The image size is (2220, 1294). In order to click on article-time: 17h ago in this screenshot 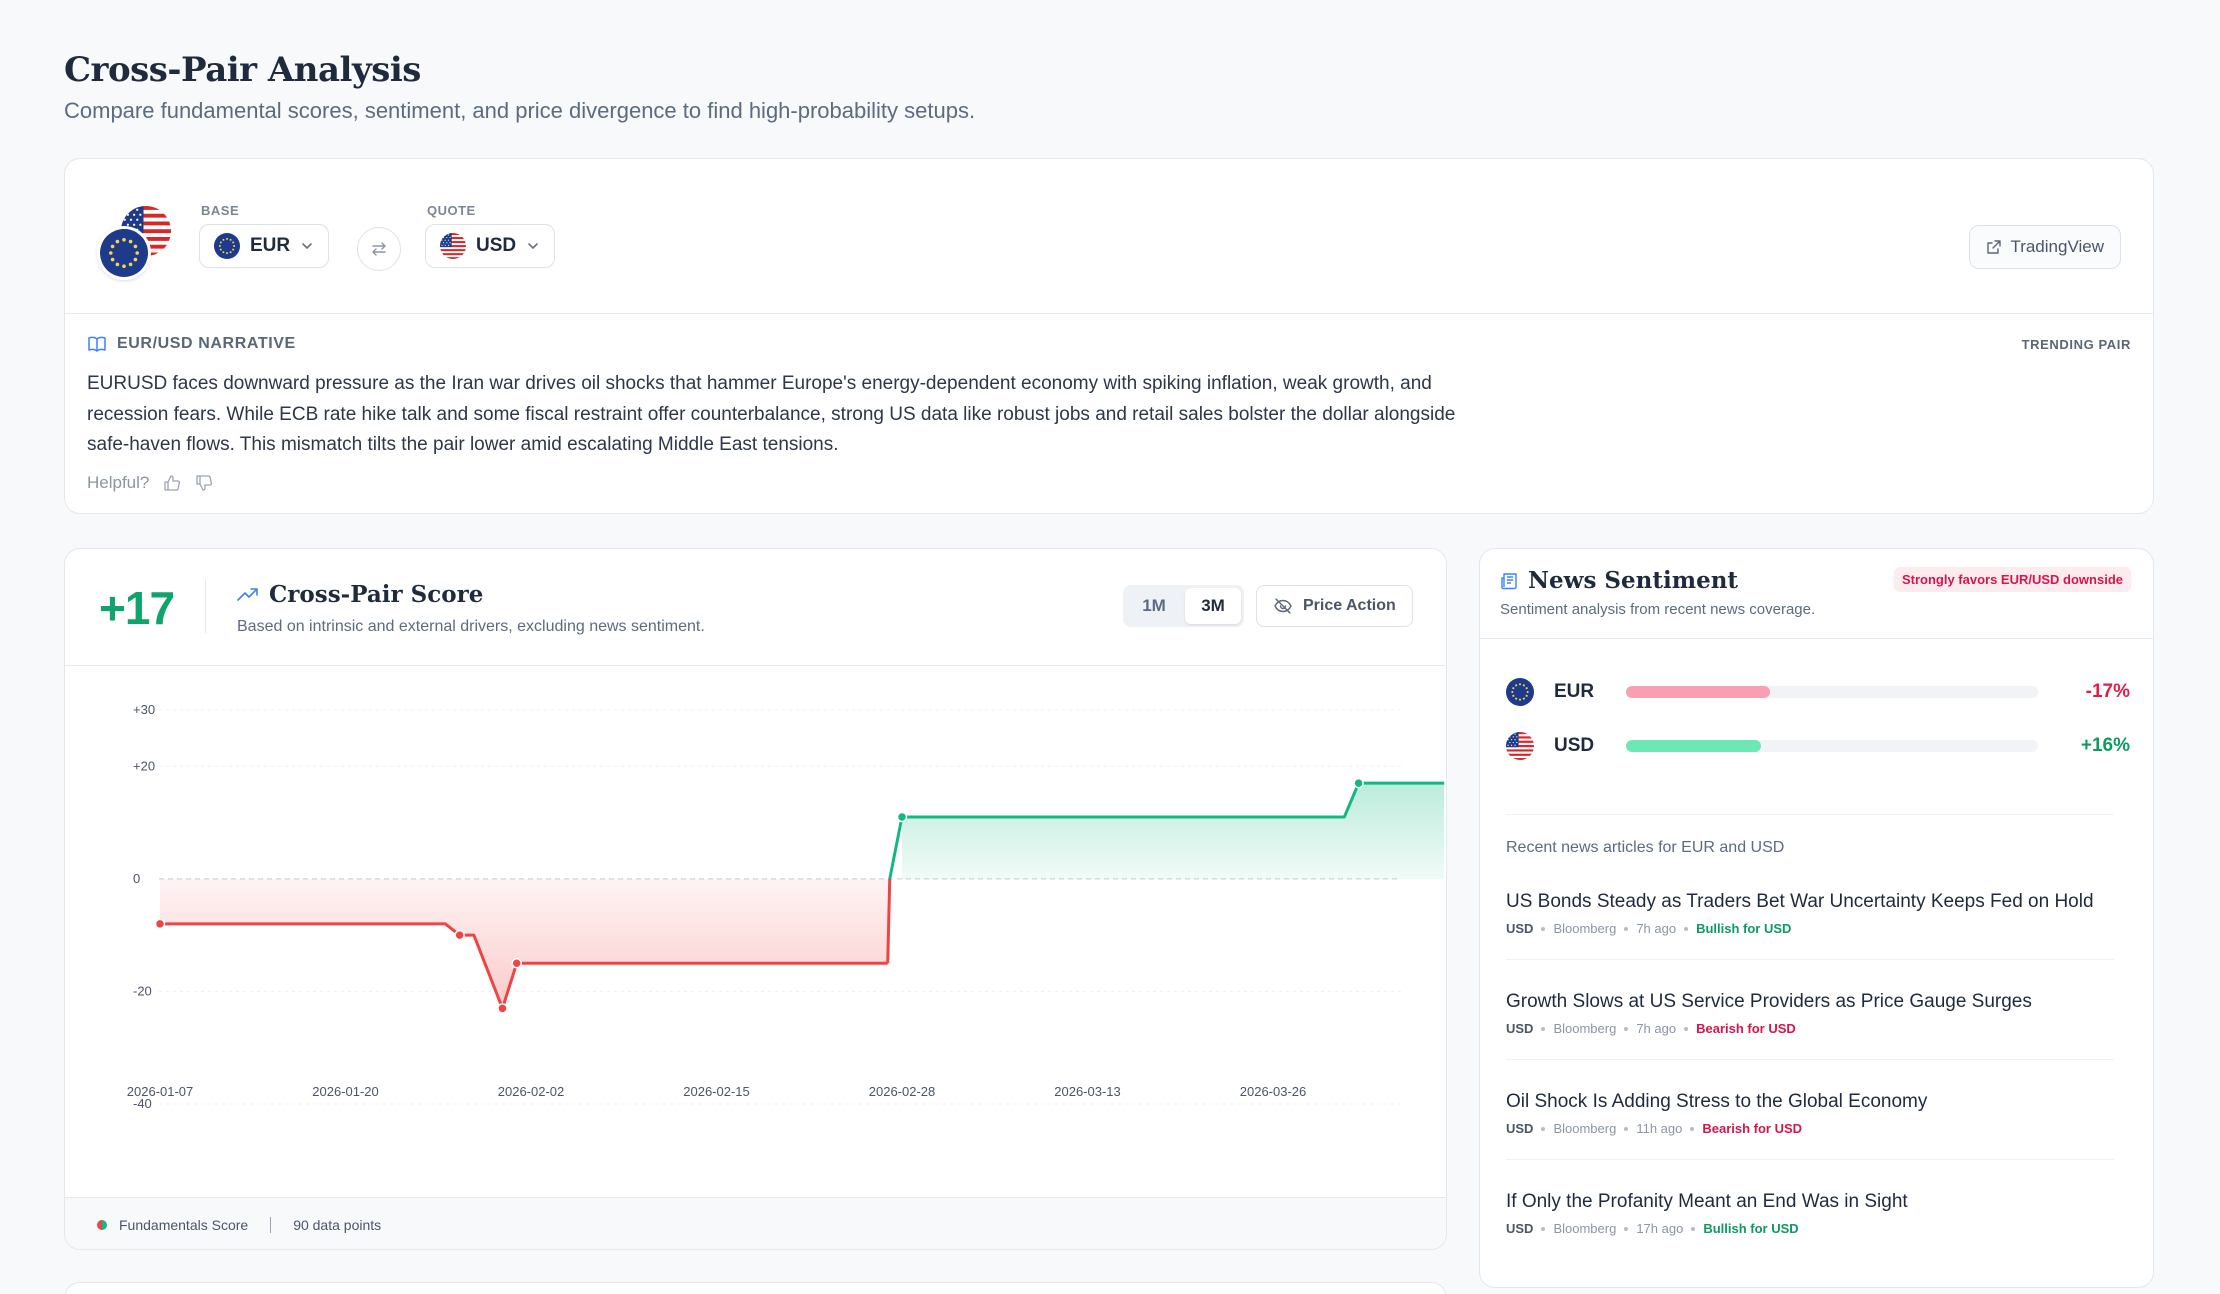, I will do `click(1660, 1228)`.